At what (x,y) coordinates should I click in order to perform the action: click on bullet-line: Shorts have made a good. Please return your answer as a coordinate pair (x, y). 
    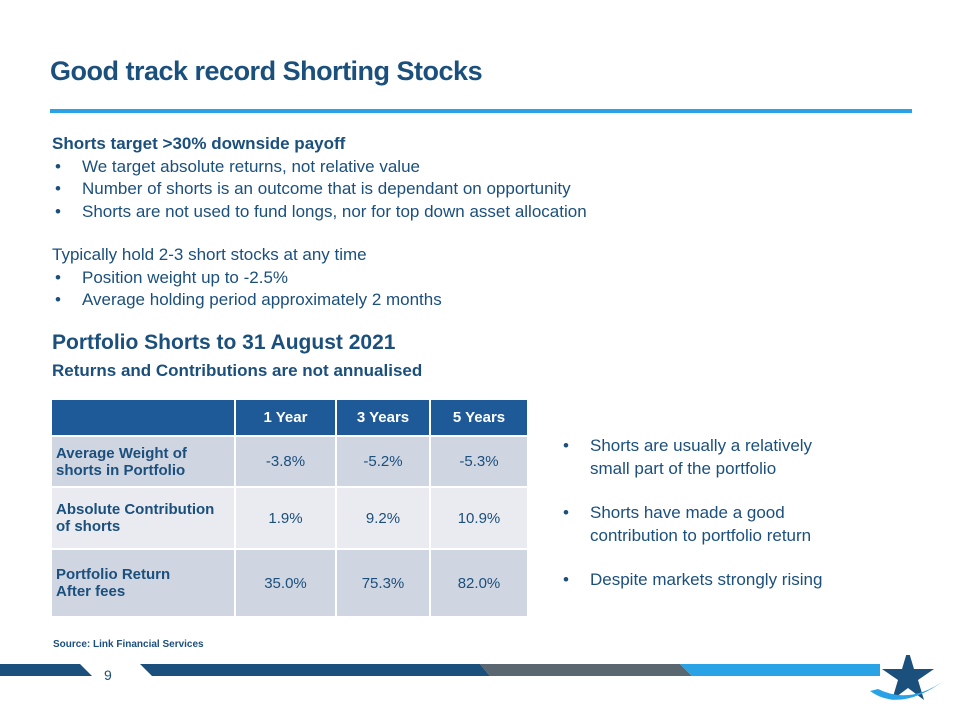
    Looking at the image, I should click on (687, 512).